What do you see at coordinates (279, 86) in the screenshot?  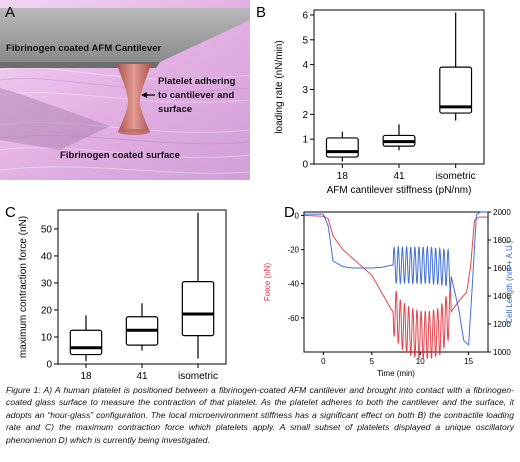 I see `y-axis-label: loading rate (nN/min)` at bounding box center [279, 86].